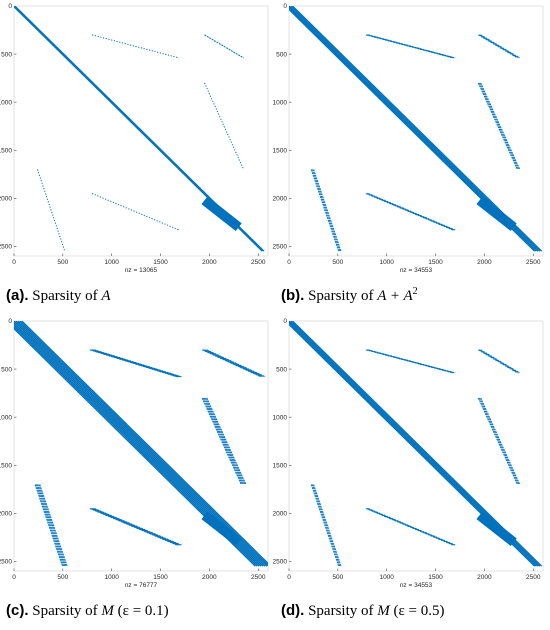 Image resolution: width=550 pixels, height=630 pixels. I want to click on nz-label: nz = 34553, so click(416, 585).